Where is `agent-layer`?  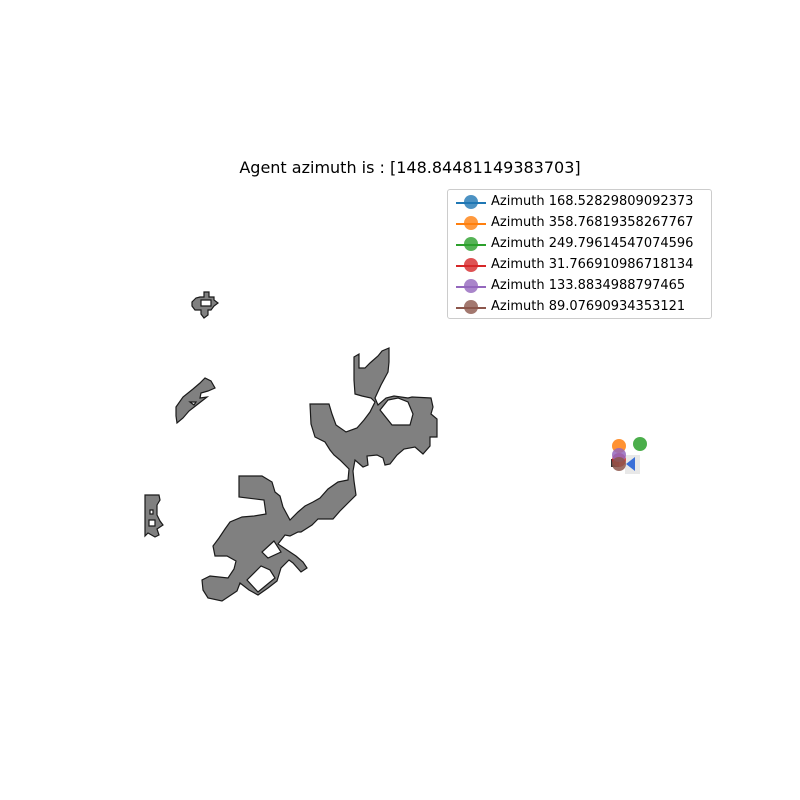 agent-layer is located at coordinates (629, 455).